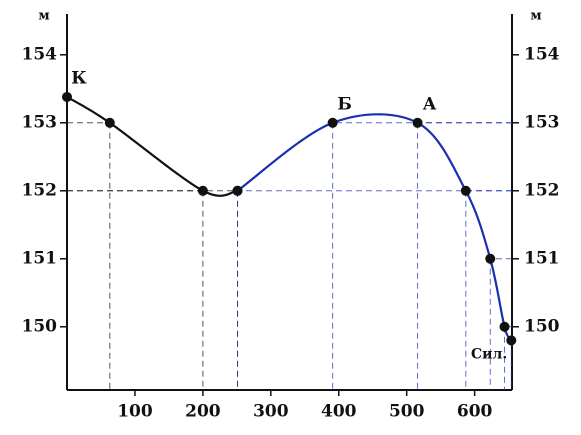 Image resolution: width=581 pixels, height=435 pixels. I want to click on y-tick-label: 153, so click(40, 122).